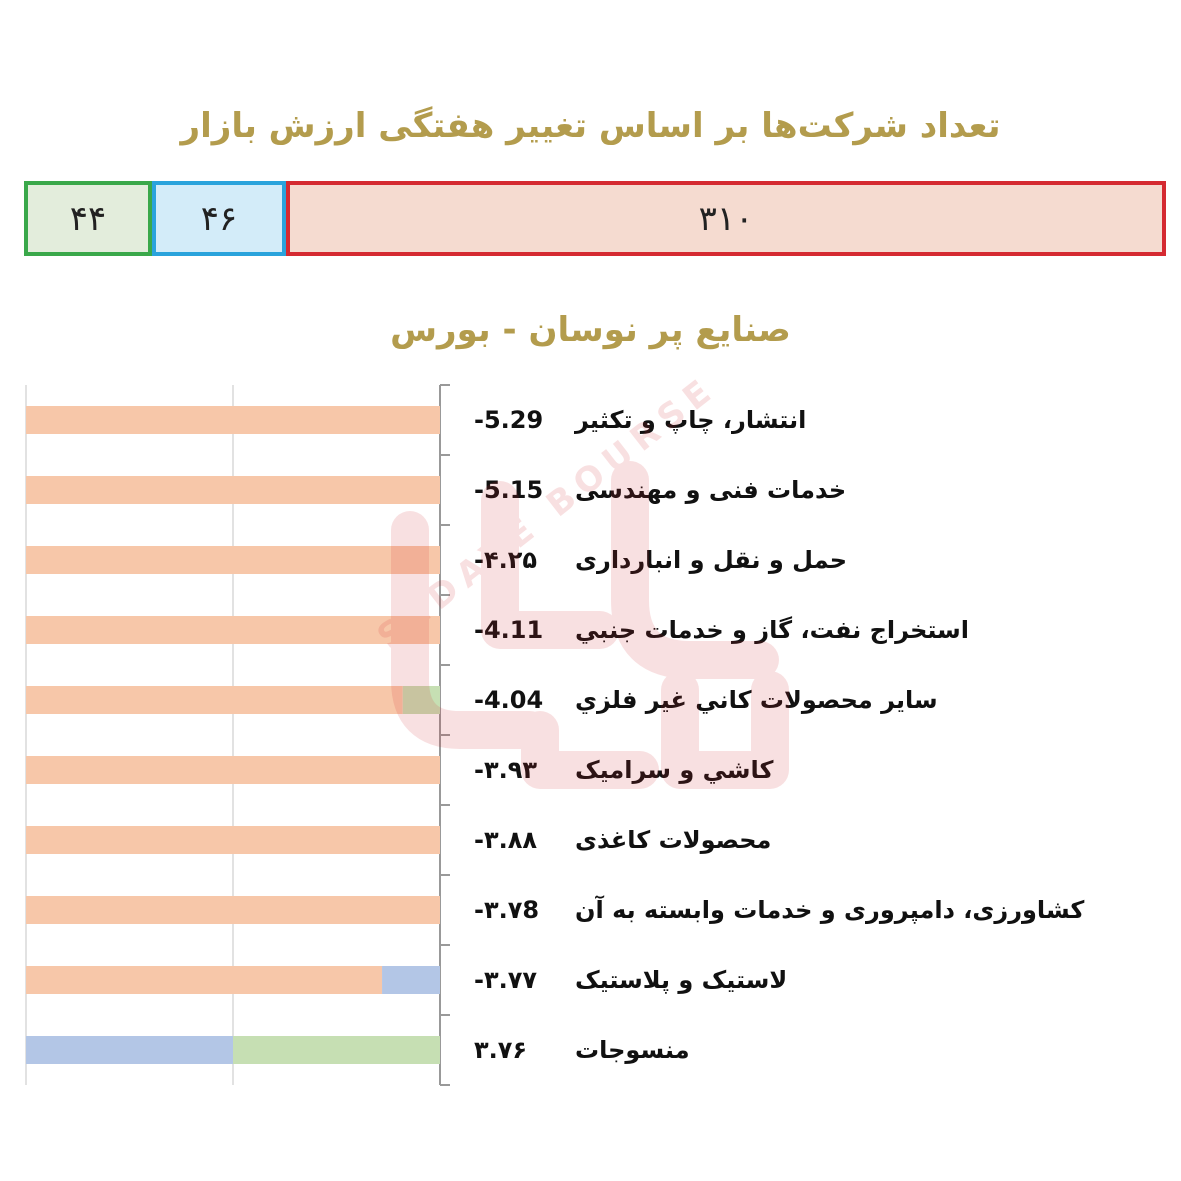 The height and width of the screenshot is (1181, 1181). I want to click on section-title: صنایع پر نوسان - بورس, so click(590, 330).